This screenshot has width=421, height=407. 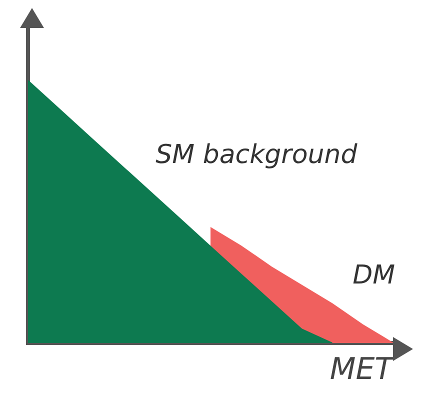 I want to click on series-label: SM background, so click(x=257, y=155).